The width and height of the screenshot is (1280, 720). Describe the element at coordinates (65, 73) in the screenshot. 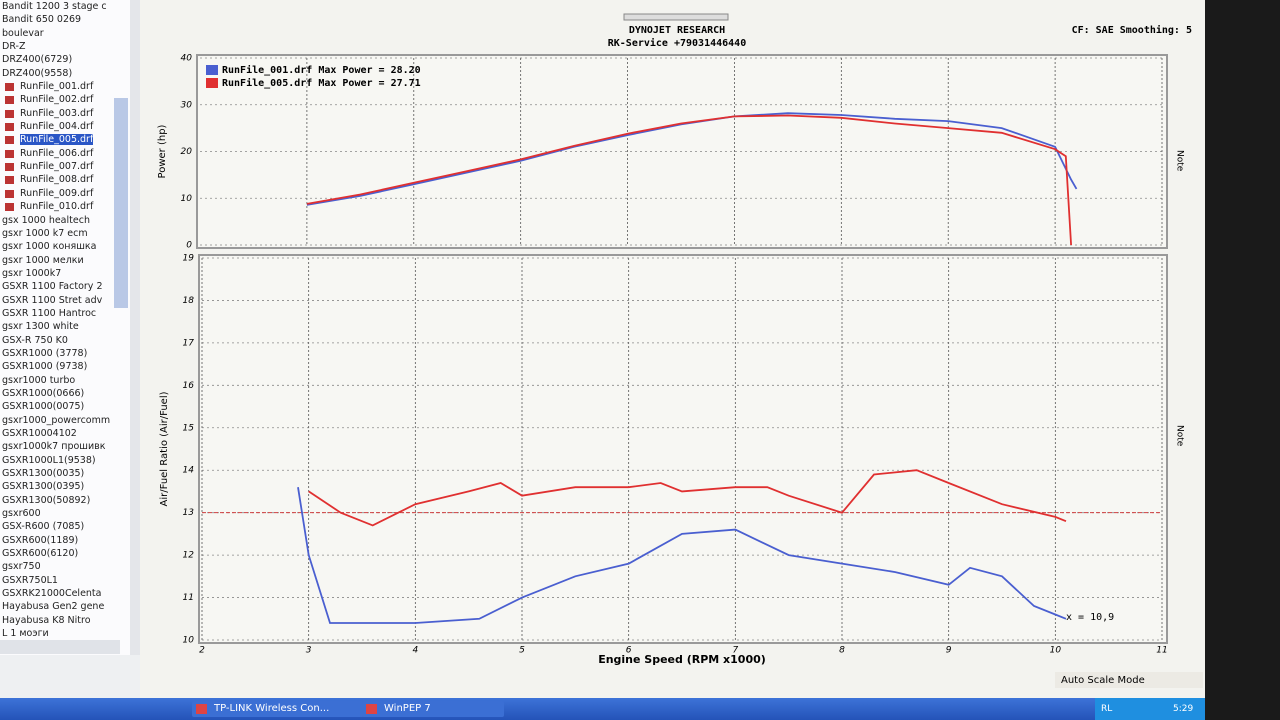

I see `file-item: DRZ400(9558)` at that location.